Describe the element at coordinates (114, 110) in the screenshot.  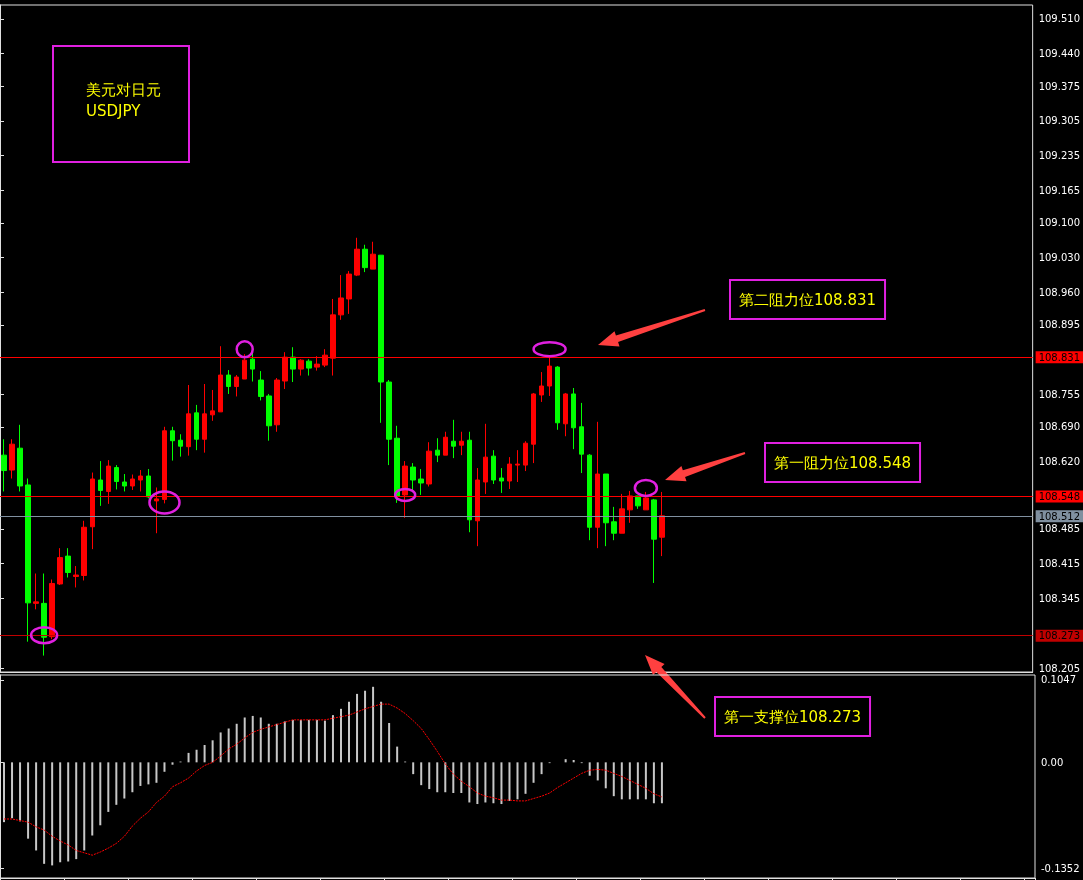
I see `text: USDJPY` at that location.